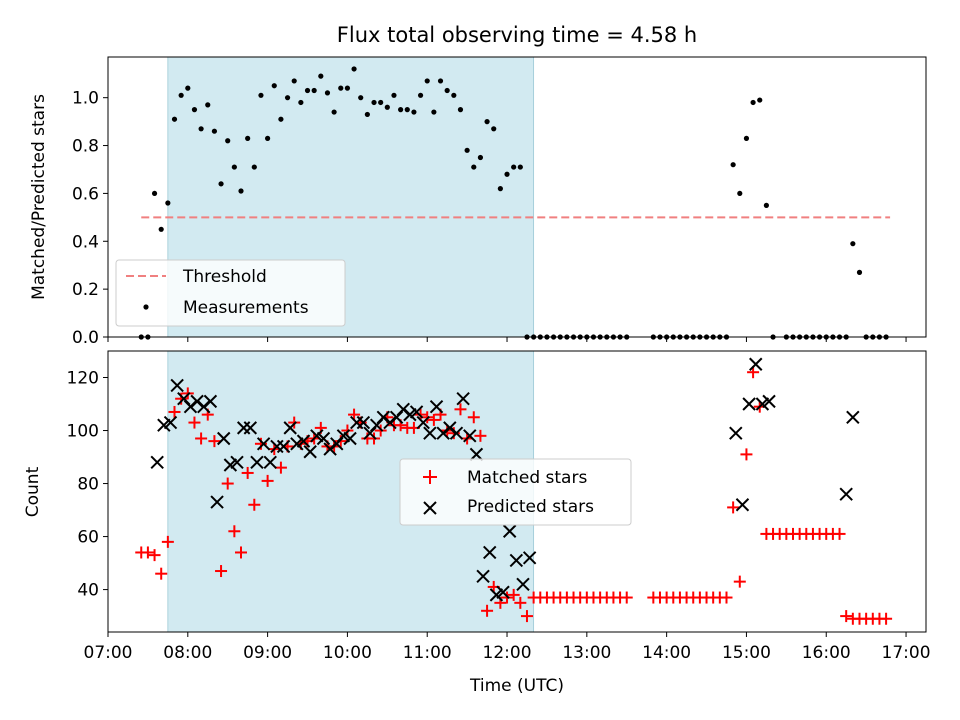  What do you see at coordinates (187, 653) in the screenshot?
I see `x-tick-label: 08:00` at bounding box center [187, 653].